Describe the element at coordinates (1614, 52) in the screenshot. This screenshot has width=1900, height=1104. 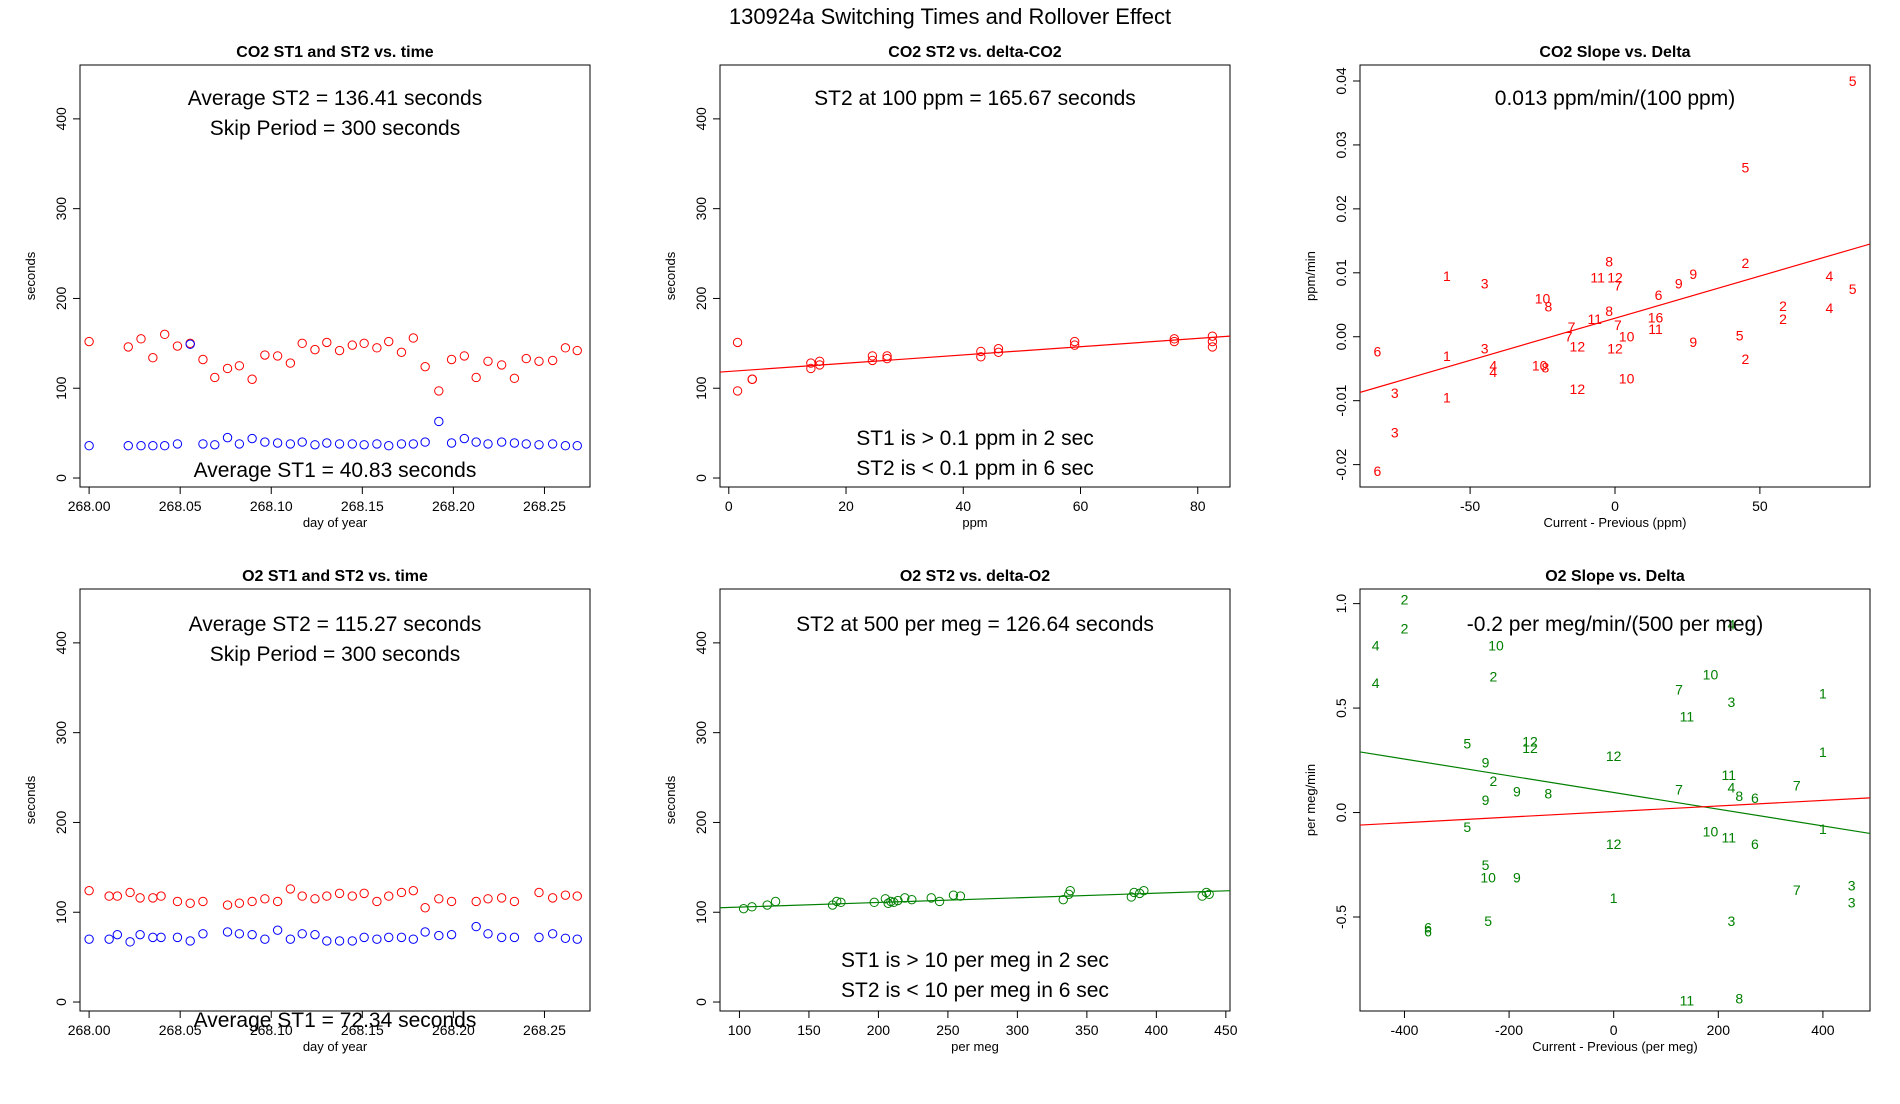
I see `chart-title: CO2 Slope vs. Delta` at that location.